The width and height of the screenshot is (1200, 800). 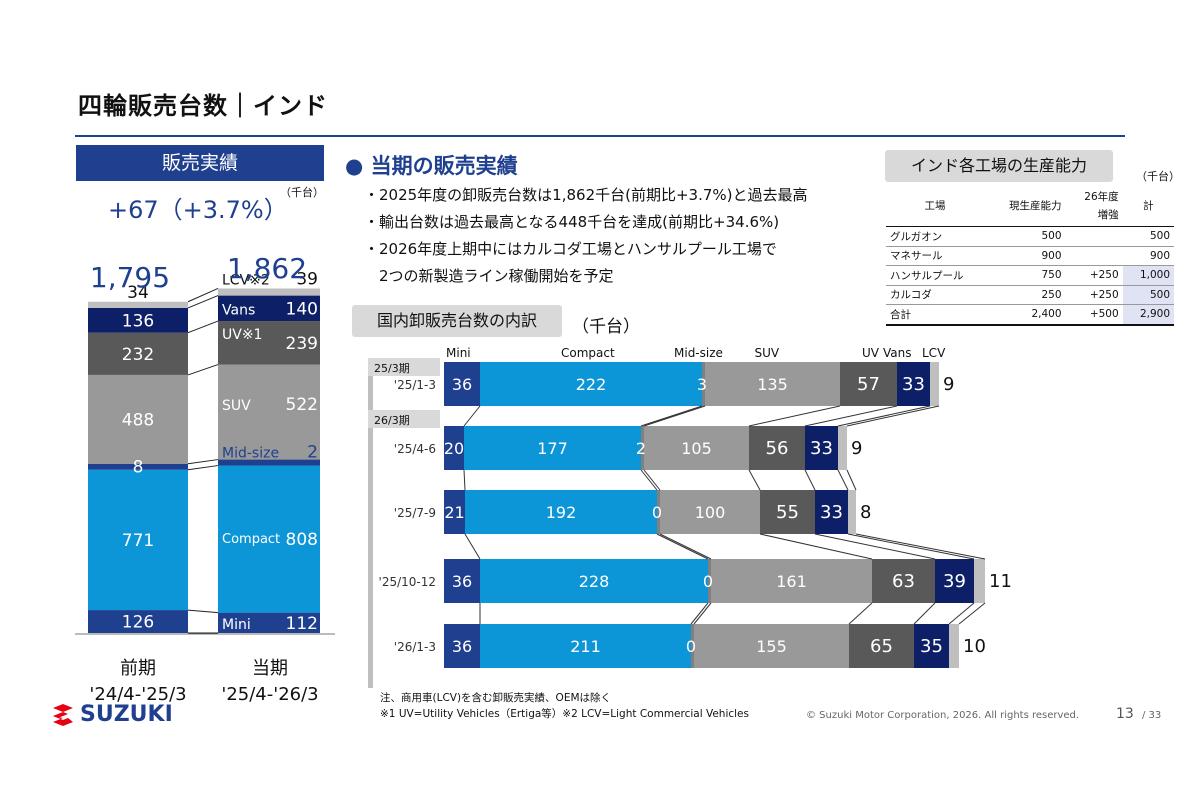 I want to click on col-expansion: 26年度 増強, so click(x=1094, y=206).